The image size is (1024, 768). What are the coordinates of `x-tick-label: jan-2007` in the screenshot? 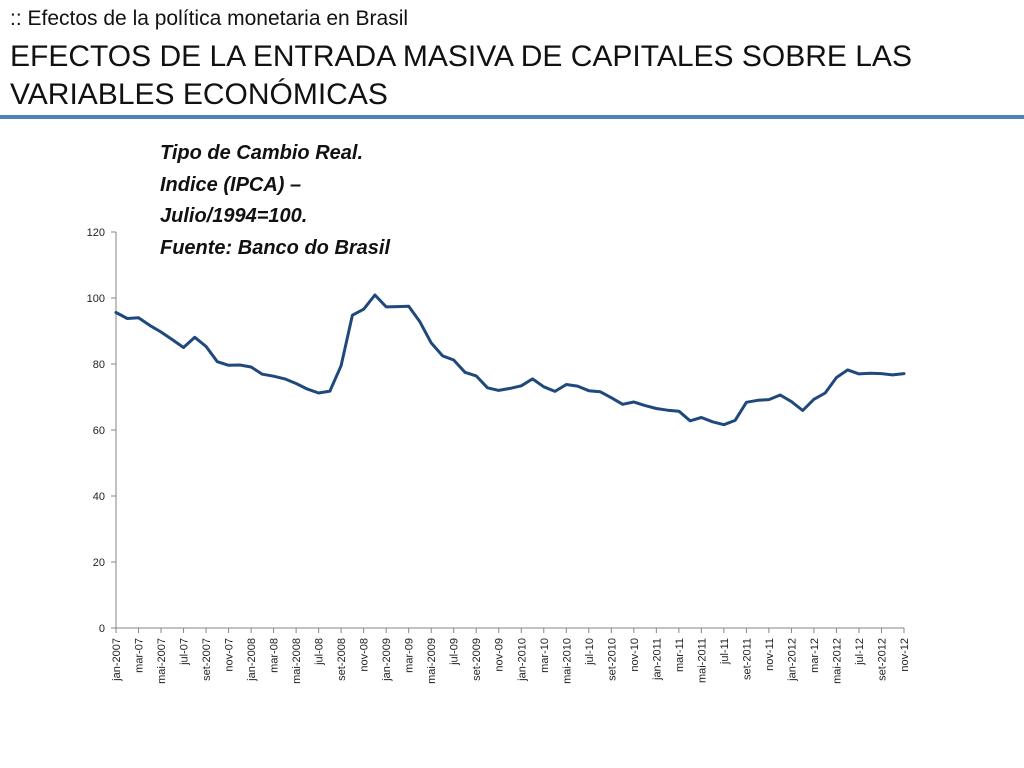 It's located at (117, 660).